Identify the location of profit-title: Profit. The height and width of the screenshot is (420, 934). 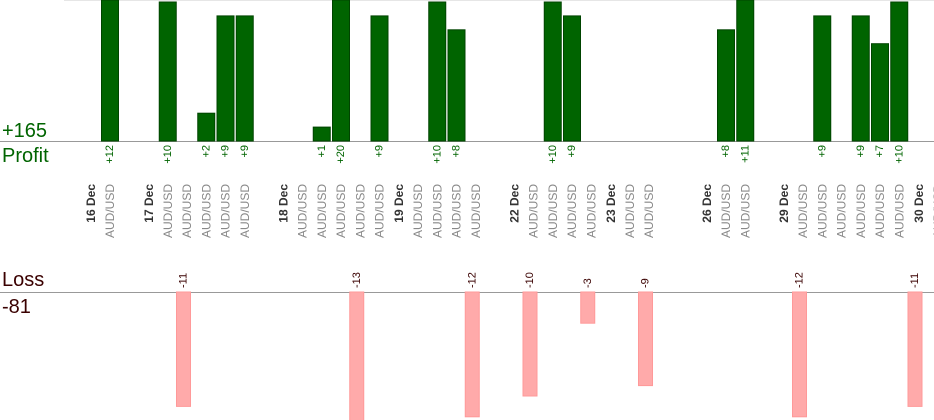
(25, 156).